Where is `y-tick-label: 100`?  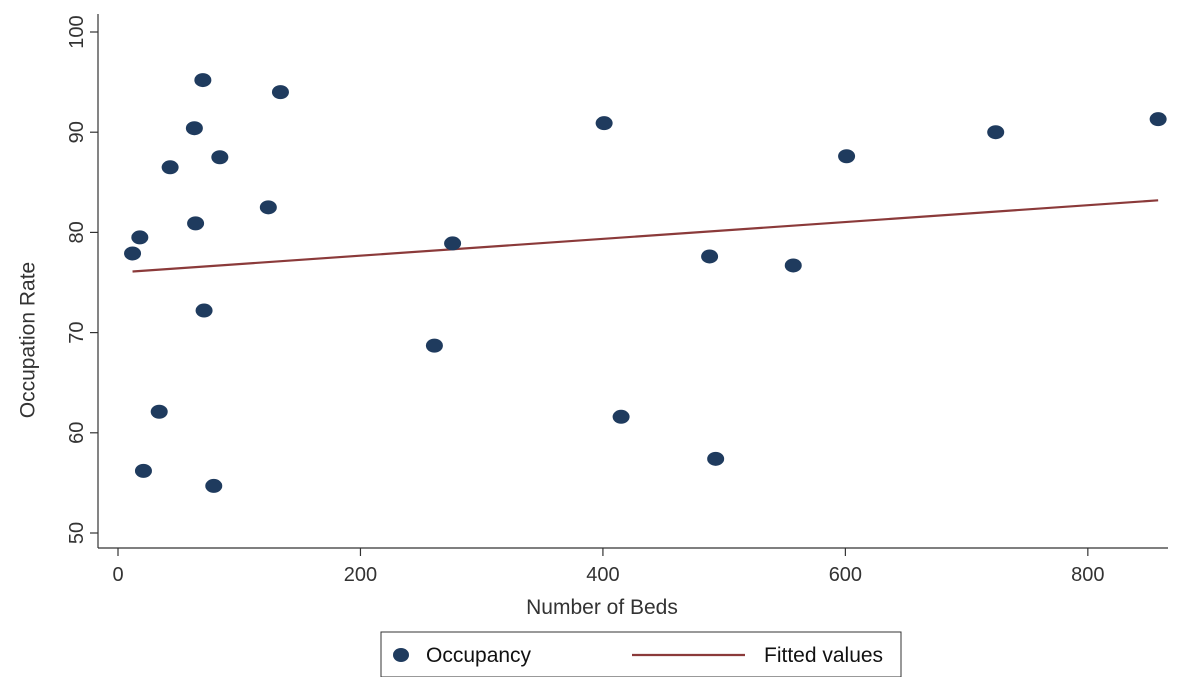
y-tick-label: 100 is located at coordinates (77, 31).